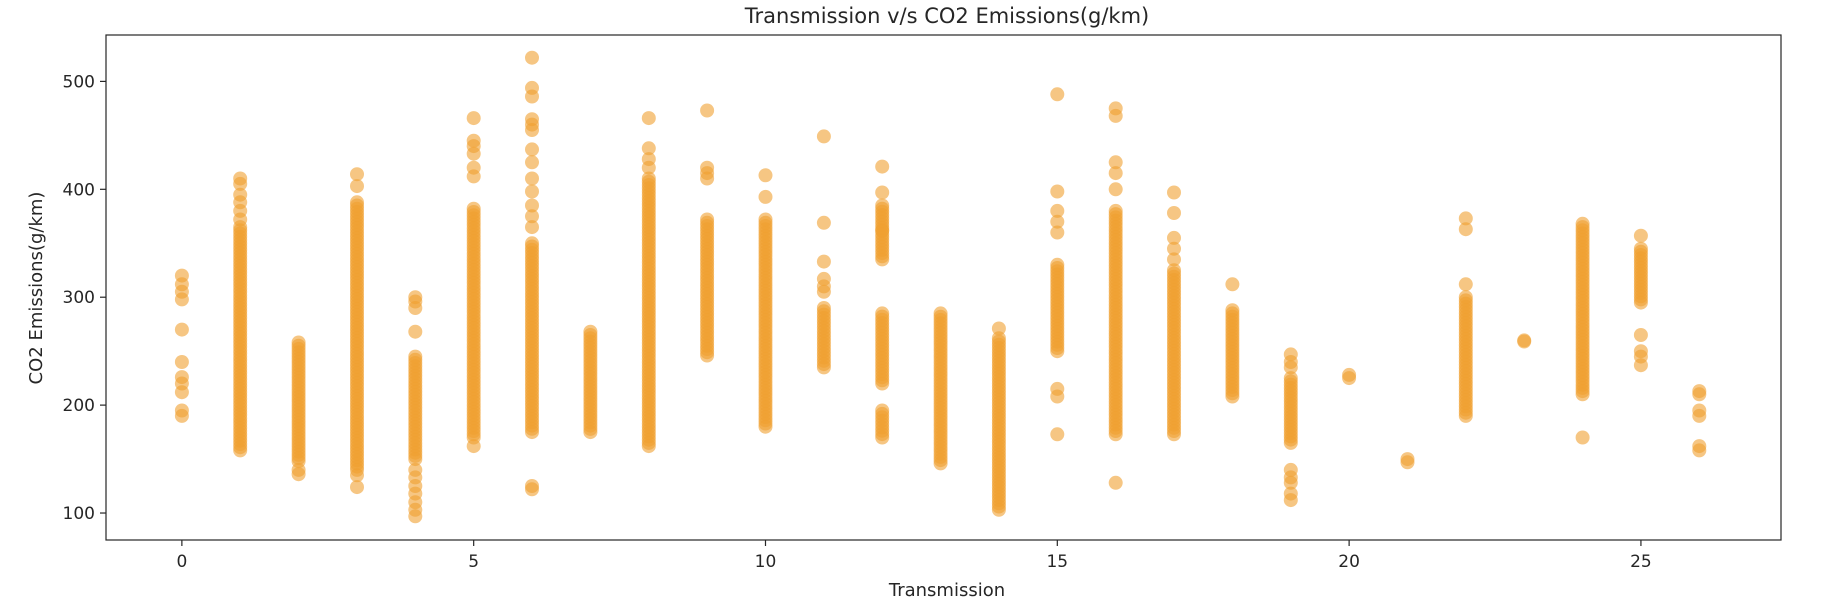  I want to click on x-tick-label: 0, so click(181, 562).